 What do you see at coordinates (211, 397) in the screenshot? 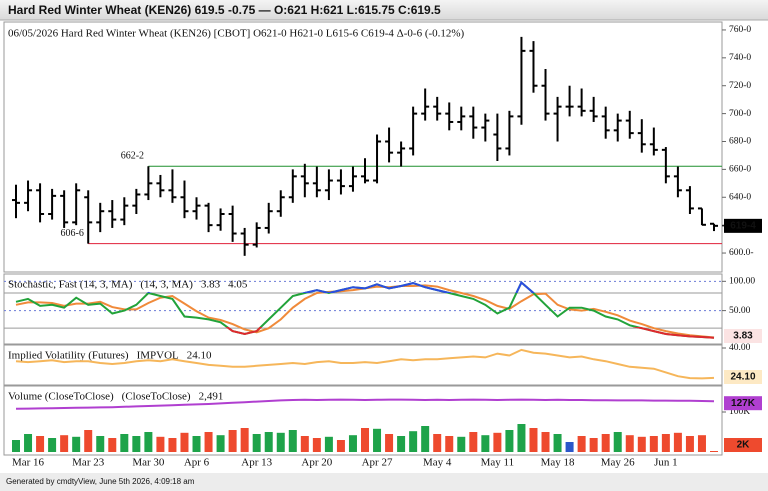
I see `legend-value: 2,491` at bounding box center [211, 397].